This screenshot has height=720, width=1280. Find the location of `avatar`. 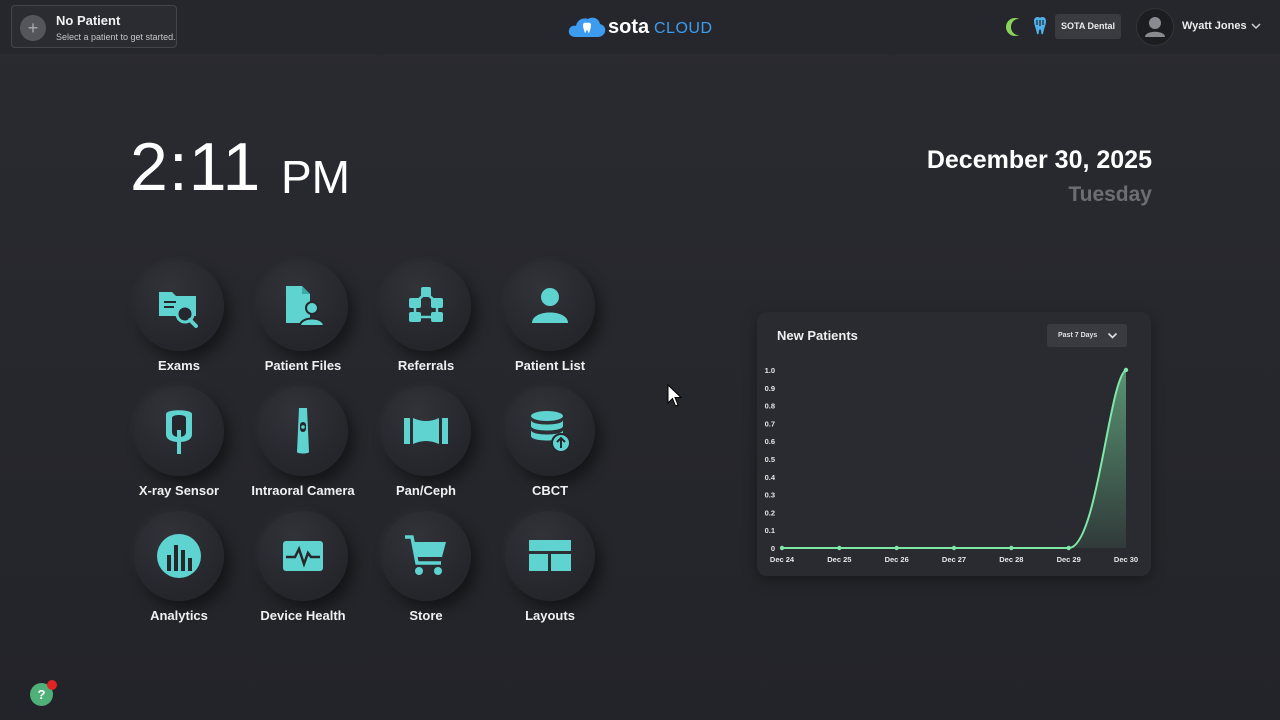

avatar is located at coordinates (1155, 27).